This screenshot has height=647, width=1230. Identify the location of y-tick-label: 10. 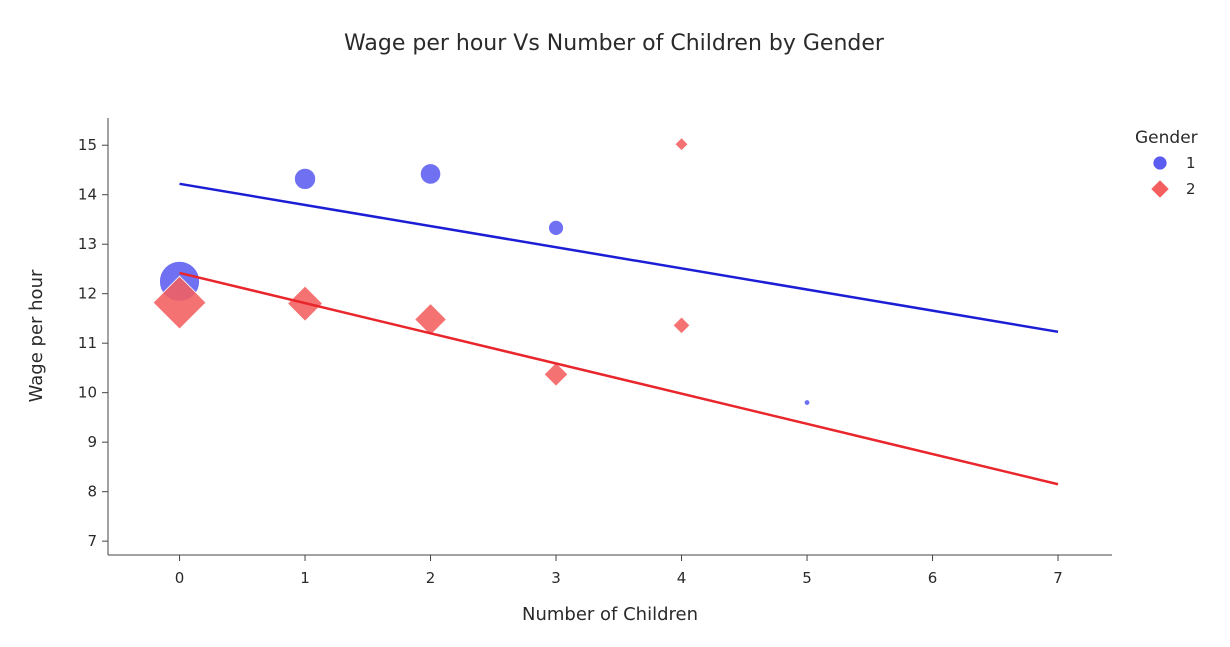
(87, 393).